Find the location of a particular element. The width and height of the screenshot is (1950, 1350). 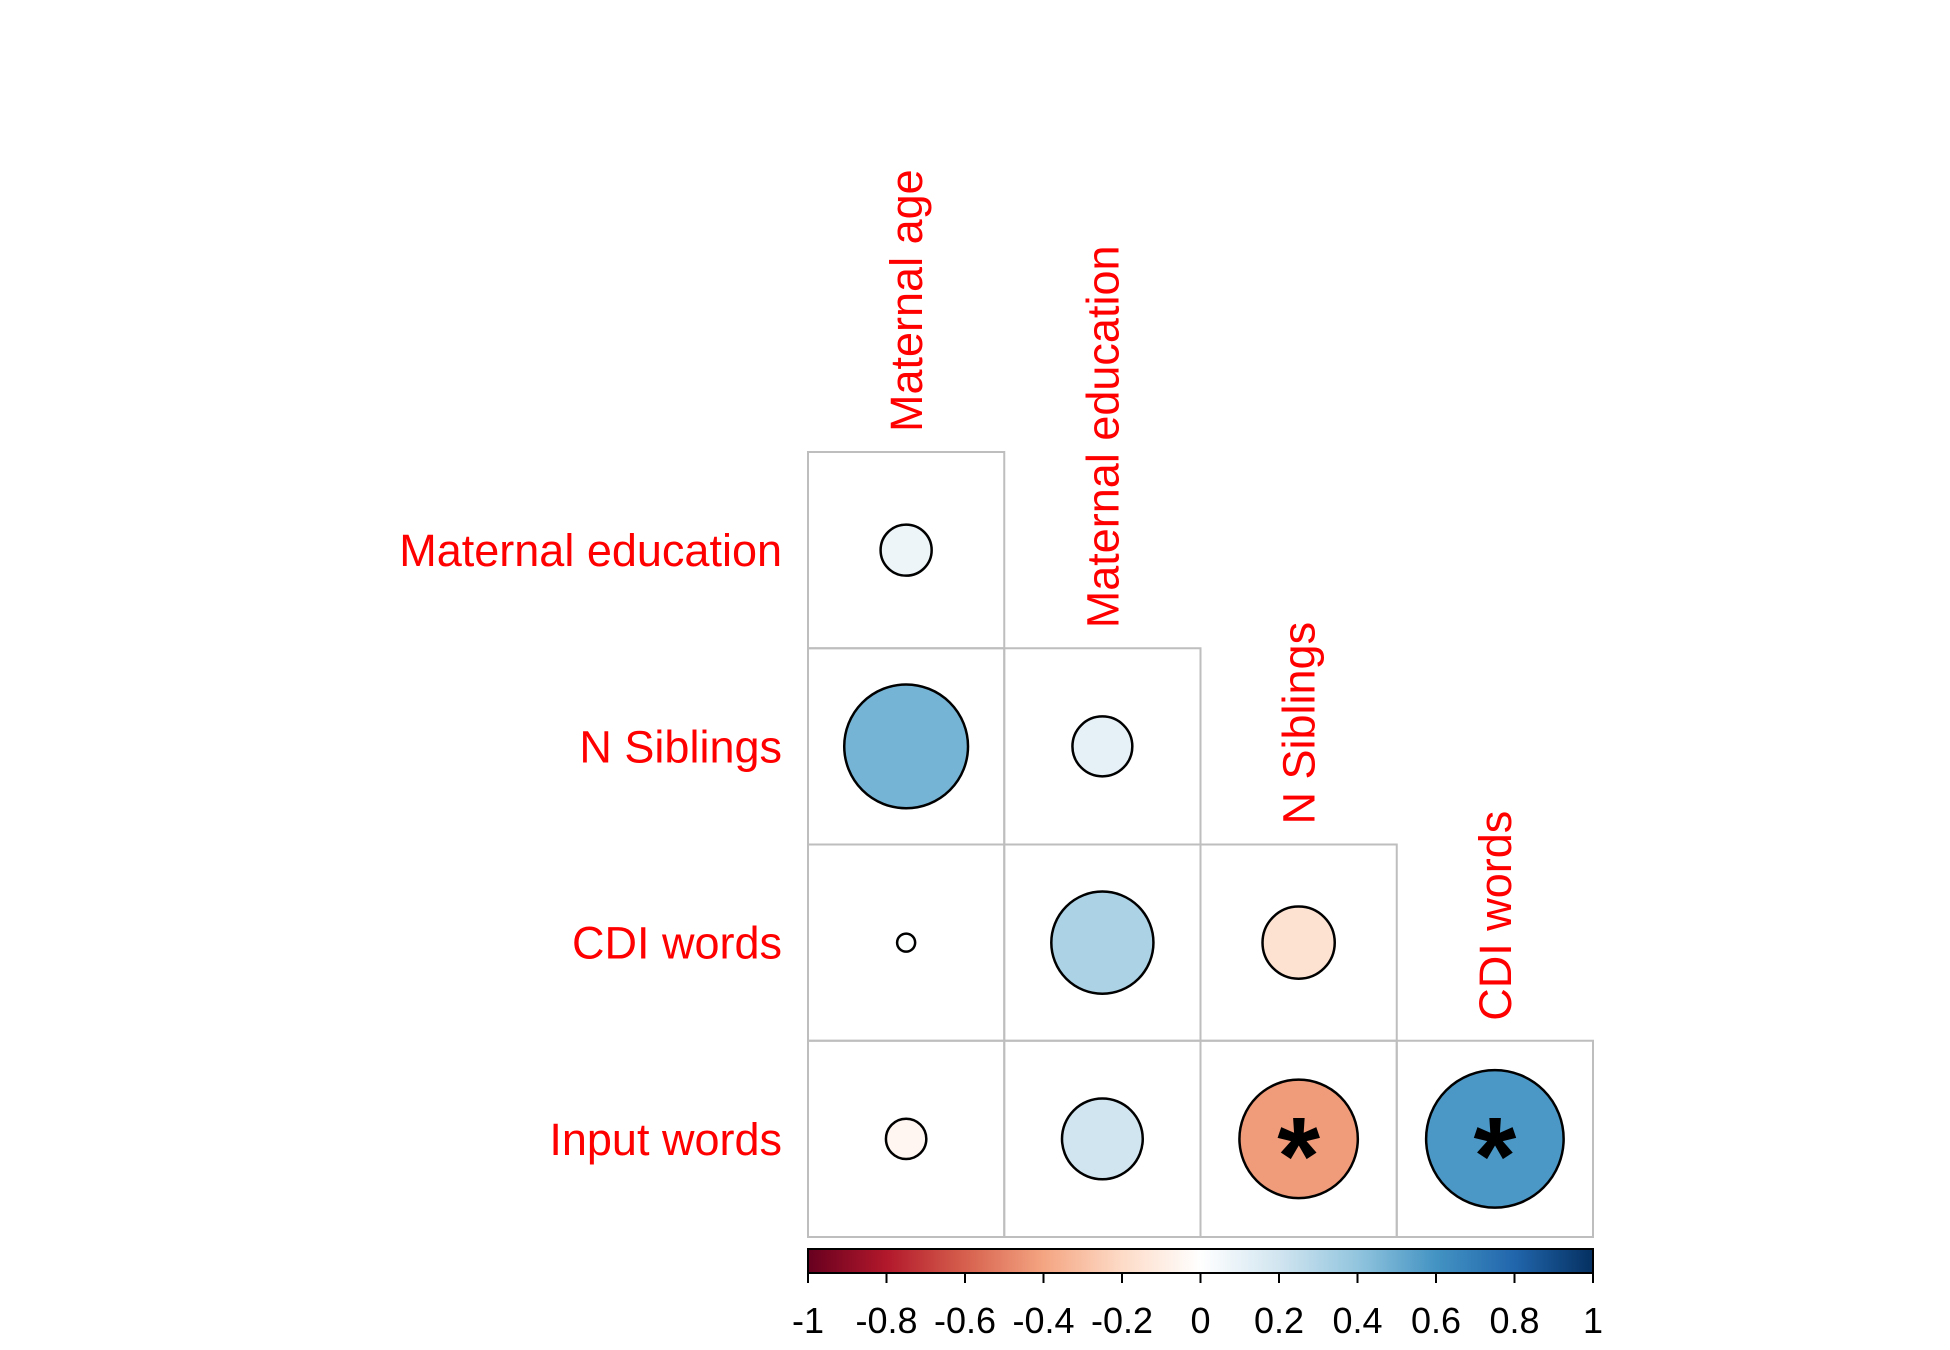

colorbar-tick-label: -0.4 is located at coordinates (1043, 1320).